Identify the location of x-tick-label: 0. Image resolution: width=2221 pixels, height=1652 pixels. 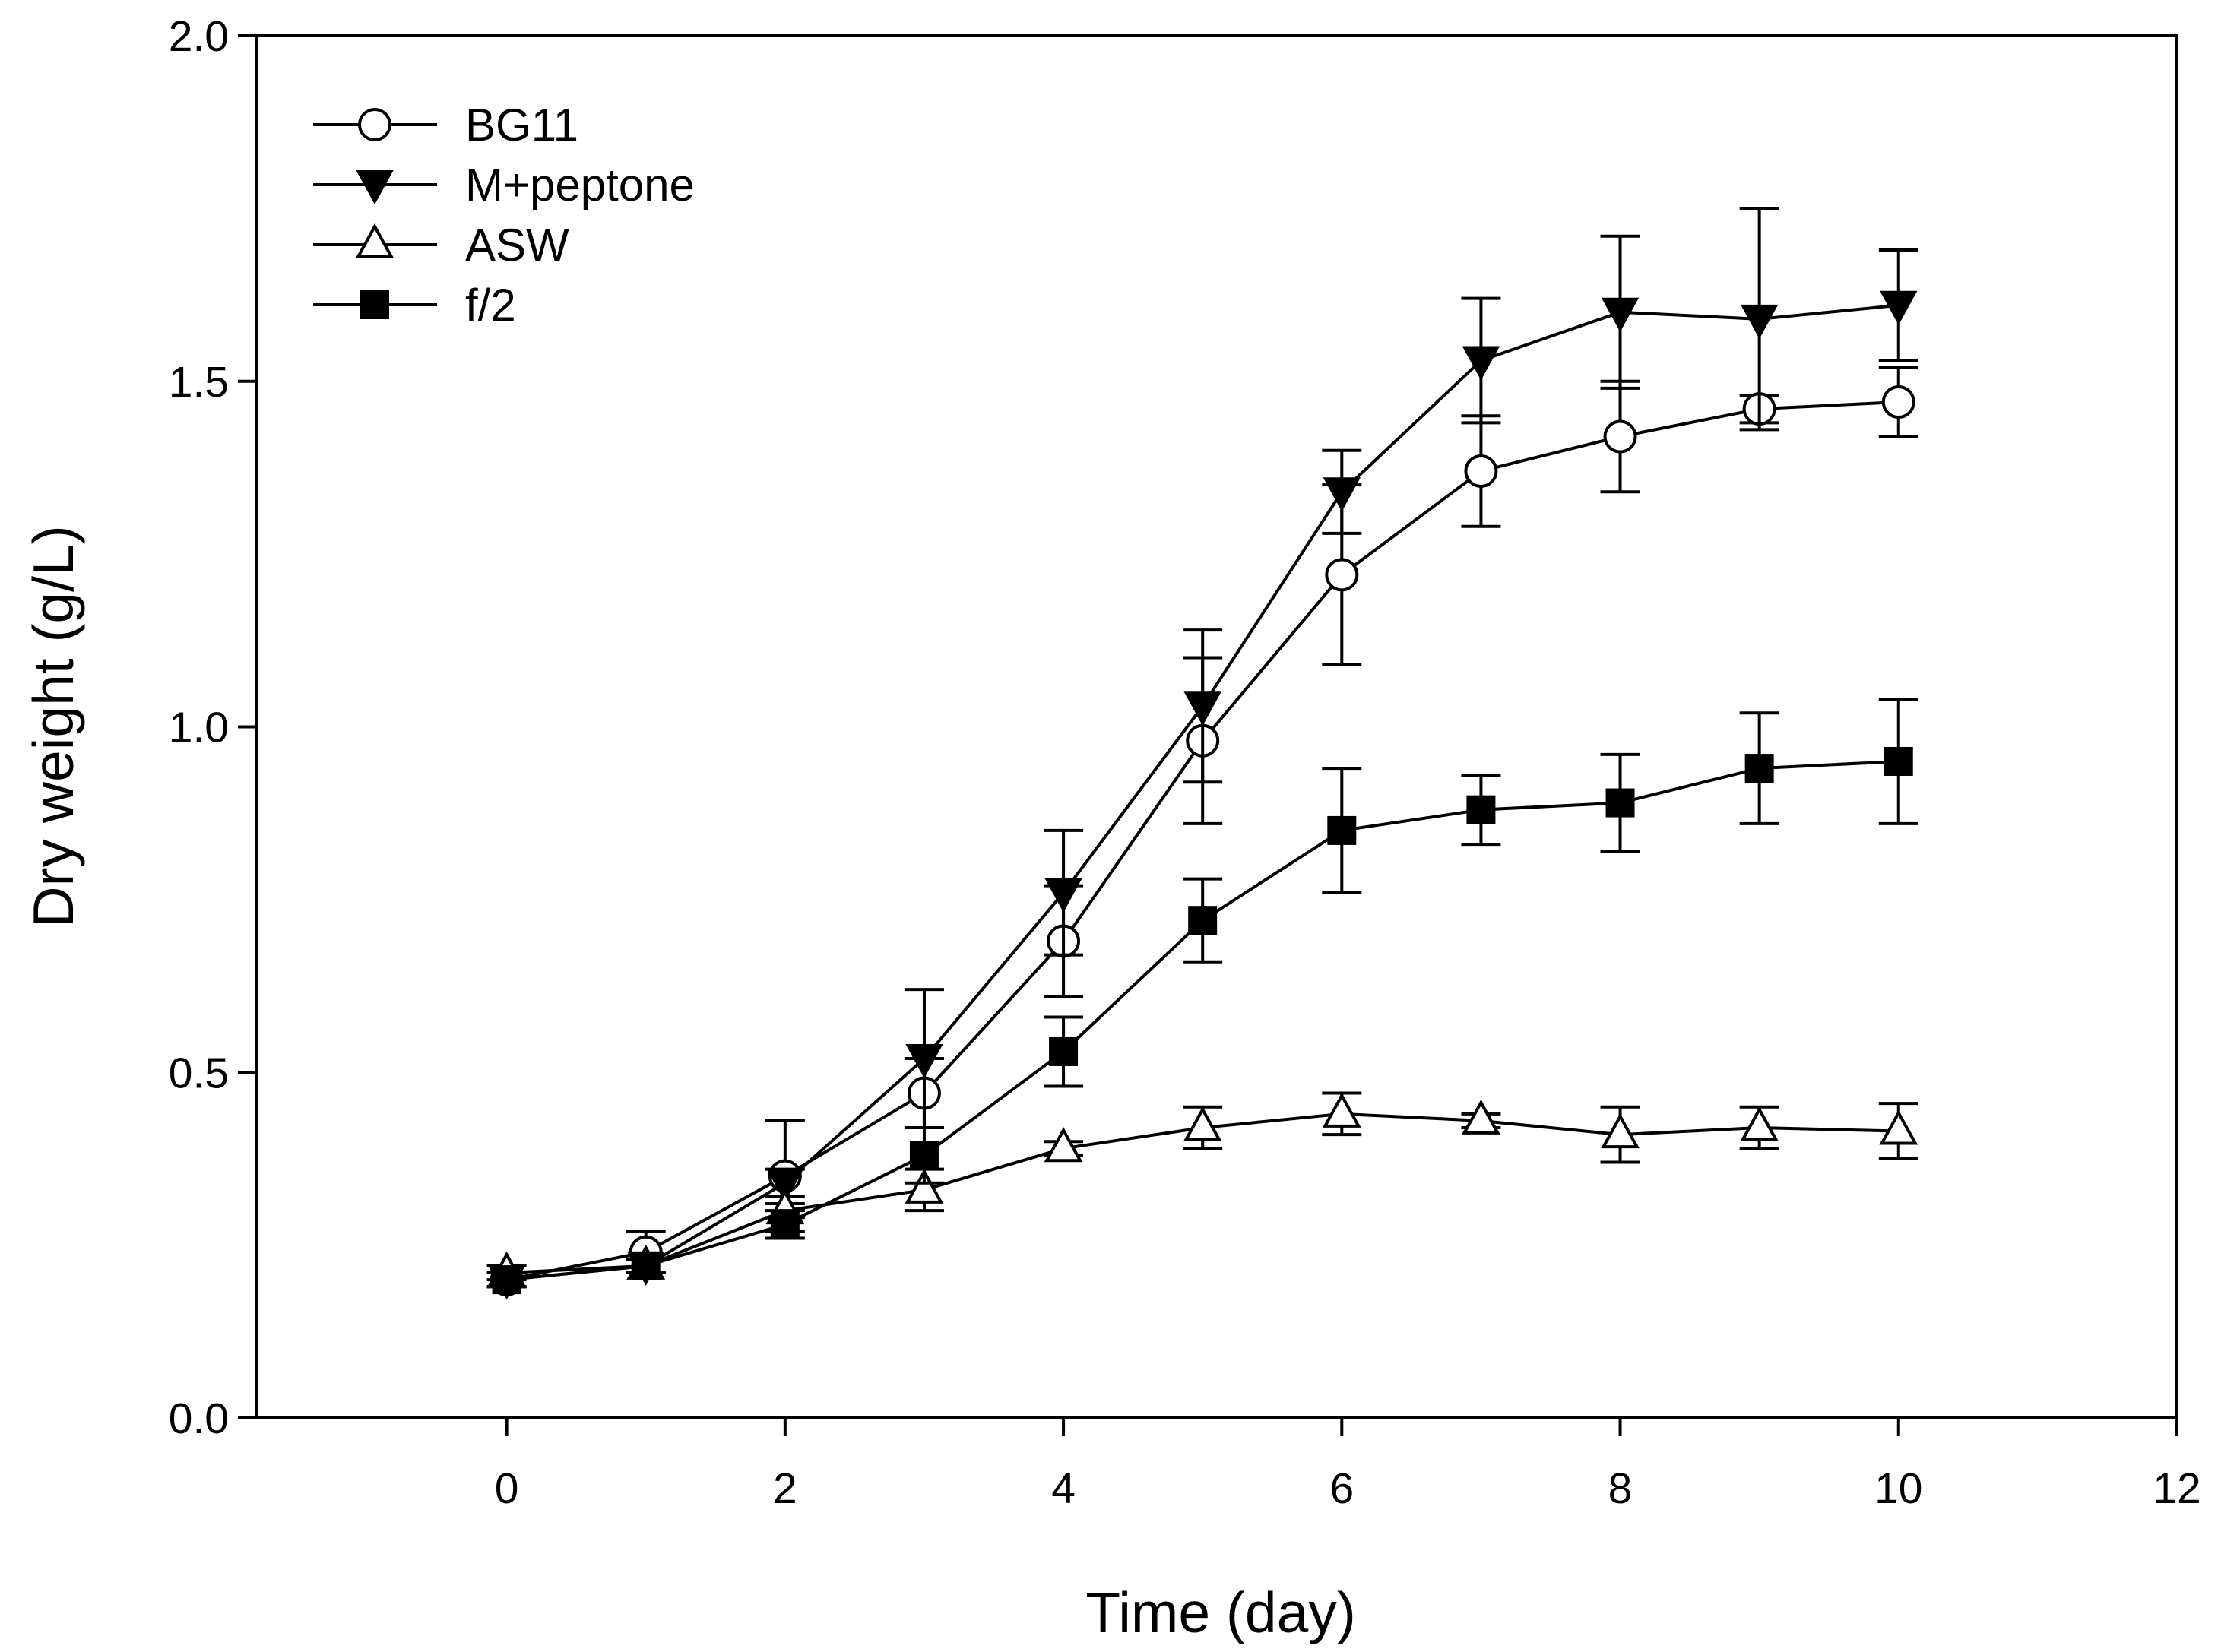
(507, 1488).